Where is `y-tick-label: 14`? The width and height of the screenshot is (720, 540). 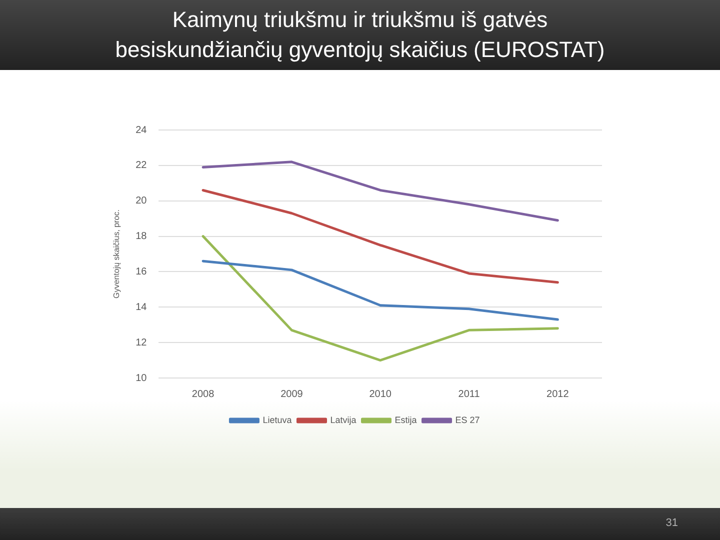 y-tick-label: 14 is located at coordinates (142, 307).